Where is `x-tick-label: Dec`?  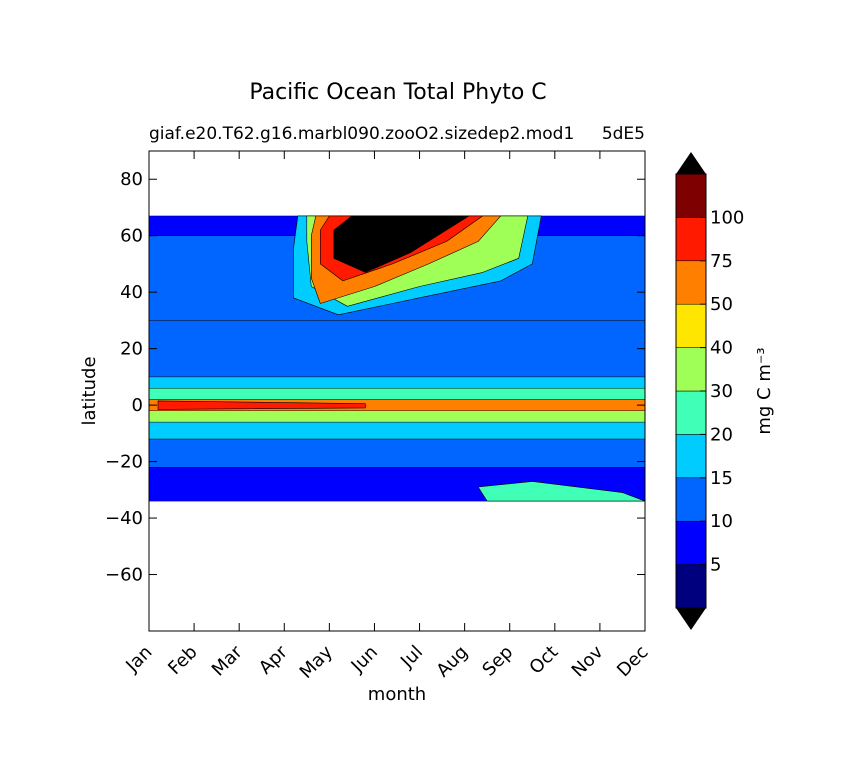
x-tick-label: Dec is located at coordinates (632, 661).